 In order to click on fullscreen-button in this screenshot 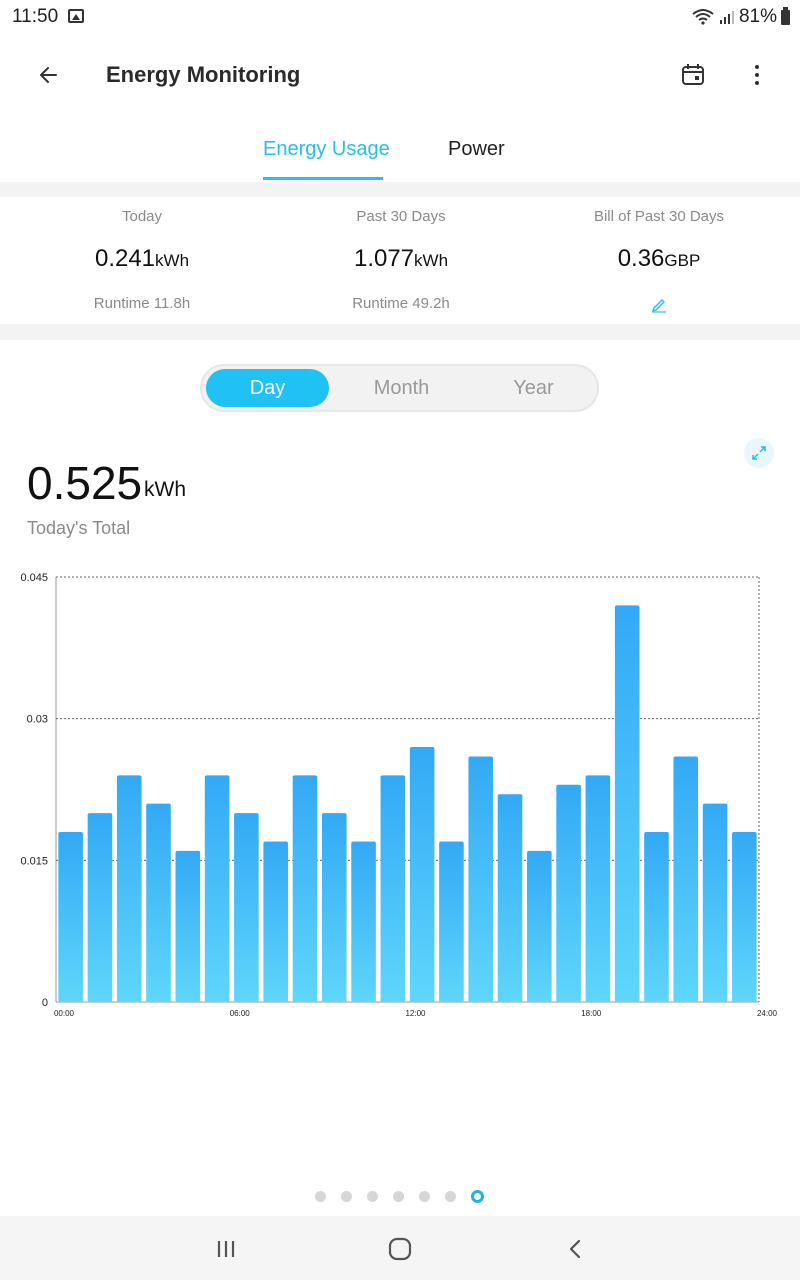, I will do `click(759, 453)`.